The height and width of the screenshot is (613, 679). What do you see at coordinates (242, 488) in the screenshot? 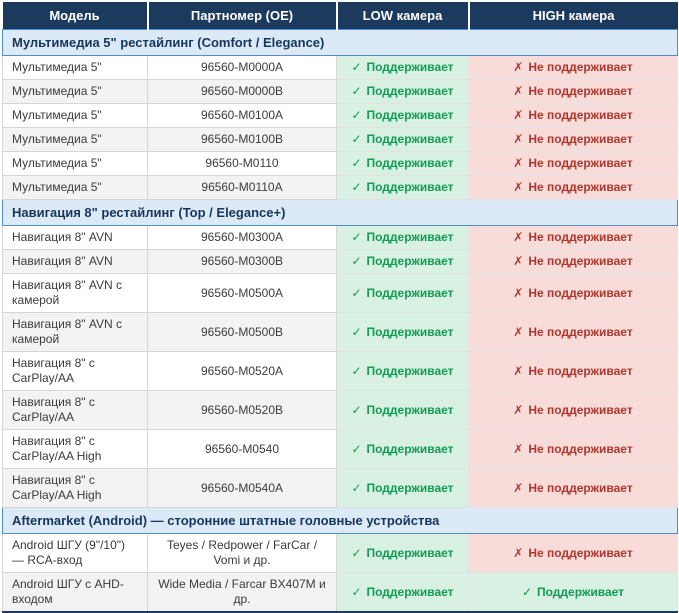
I see `partnumber-cell: 96560-M0540A` at bounding box center [242, 488].